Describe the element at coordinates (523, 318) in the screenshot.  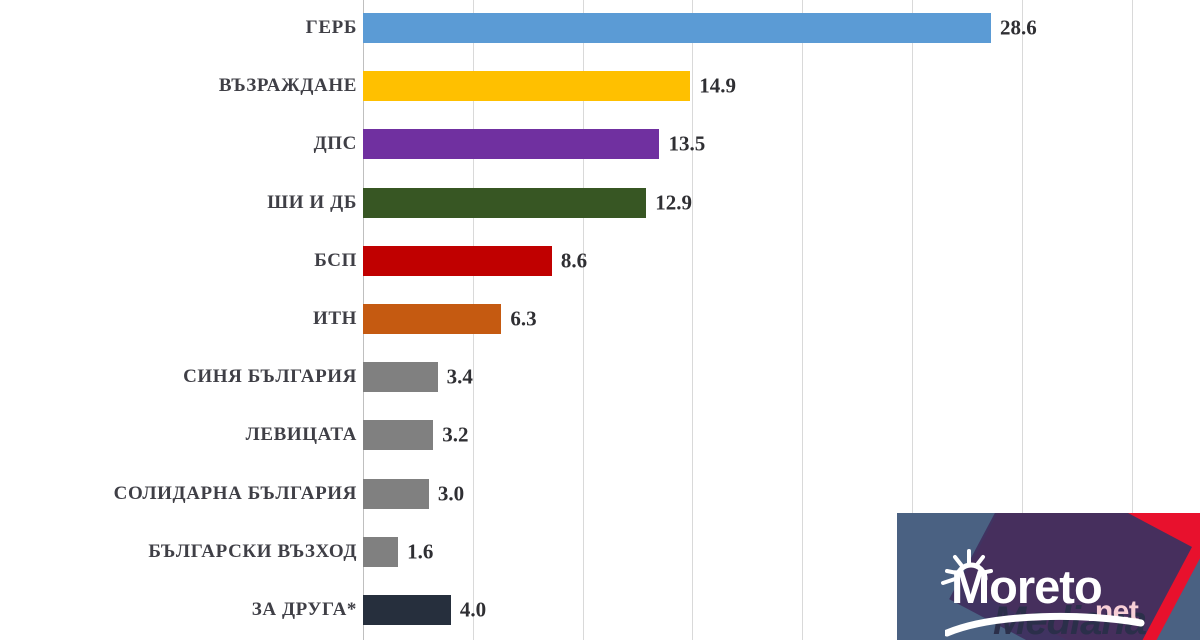
I see `bar-value-label: 6.3` at that location.